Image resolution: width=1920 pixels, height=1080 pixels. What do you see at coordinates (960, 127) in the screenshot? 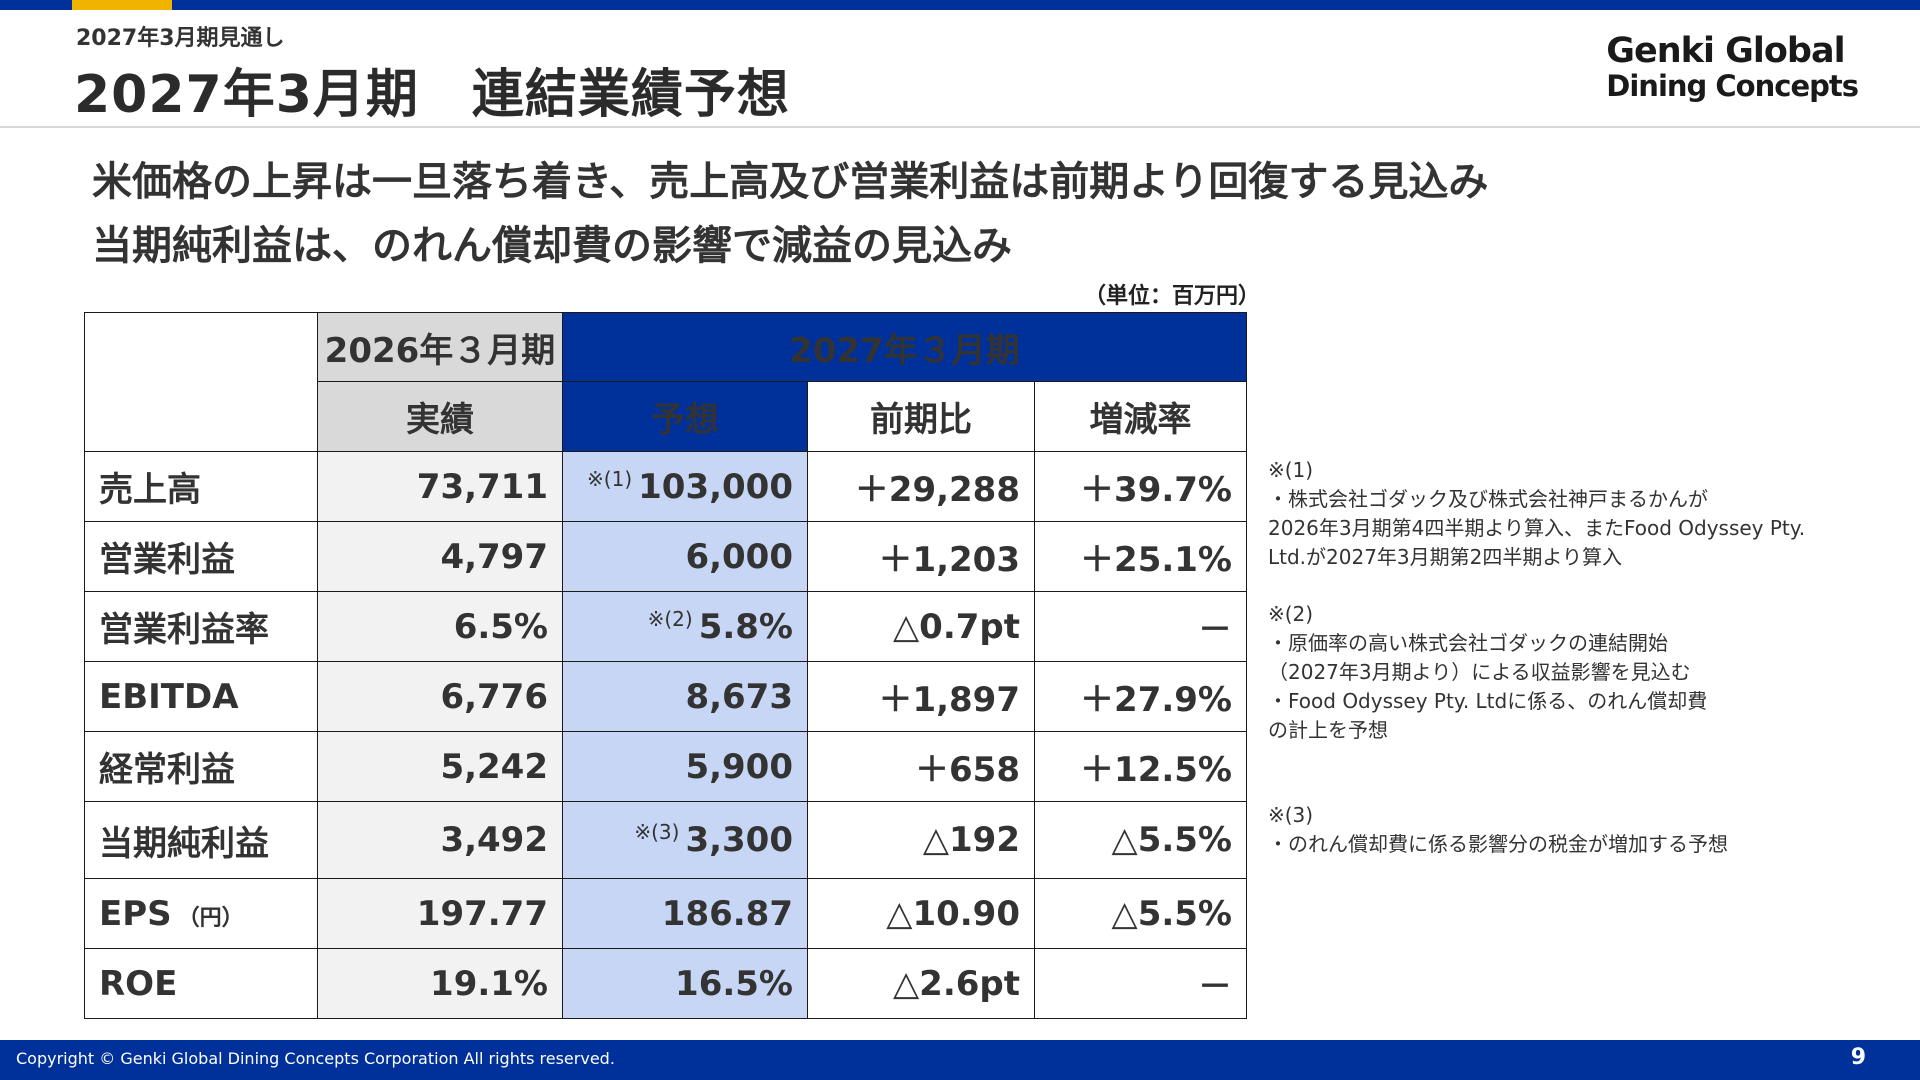
I see `header-divider` at bounding box center [960, 127].